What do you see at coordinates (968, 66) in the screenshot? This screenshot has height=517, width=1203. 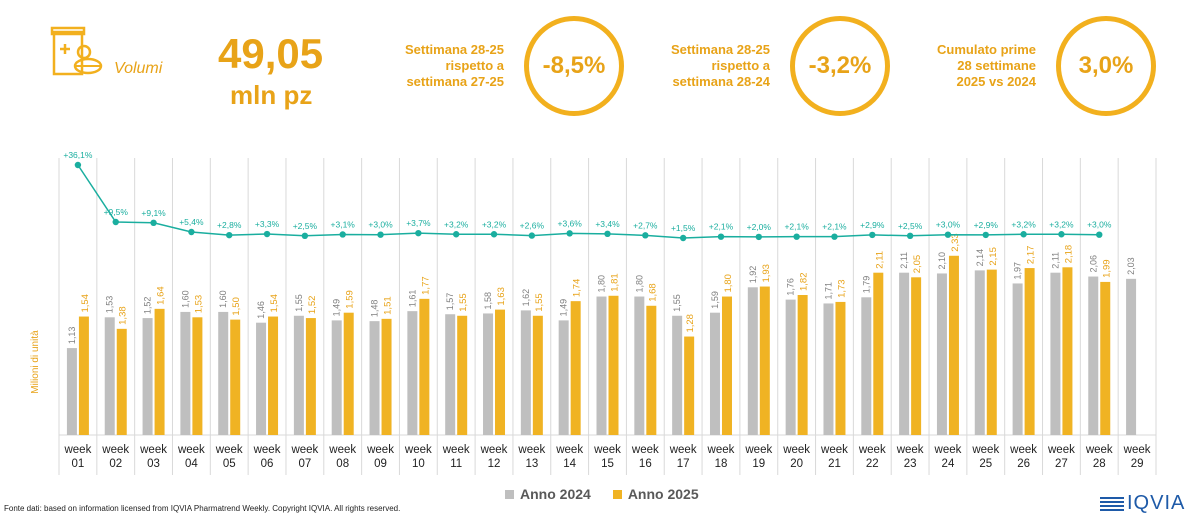 I see `kpi-3-label: Cumulato prime 28 settimane 2025 vs 2024` at bounding box center [968, 66].